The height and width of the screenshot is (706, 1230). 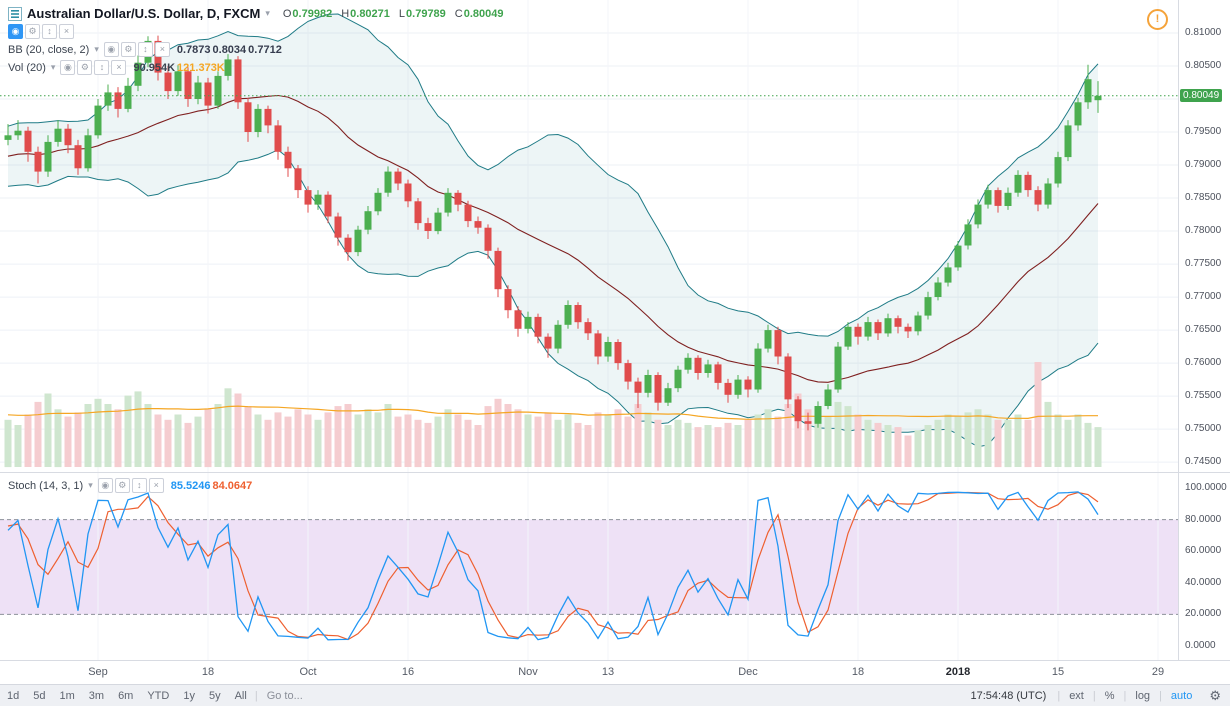 What do you see at coordinates (41, 31) in the screenshot?
I see `series-toolbar: ◉ ⚙ ↕ ×` at bounding box center [41, 31].